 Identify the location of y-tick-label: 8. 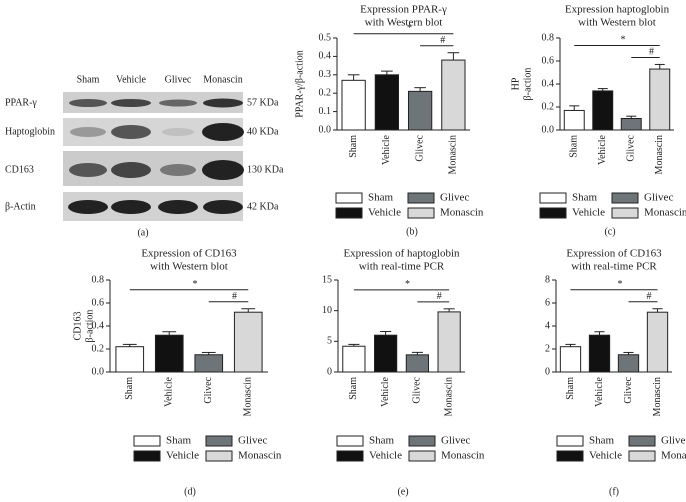
(547, 279).